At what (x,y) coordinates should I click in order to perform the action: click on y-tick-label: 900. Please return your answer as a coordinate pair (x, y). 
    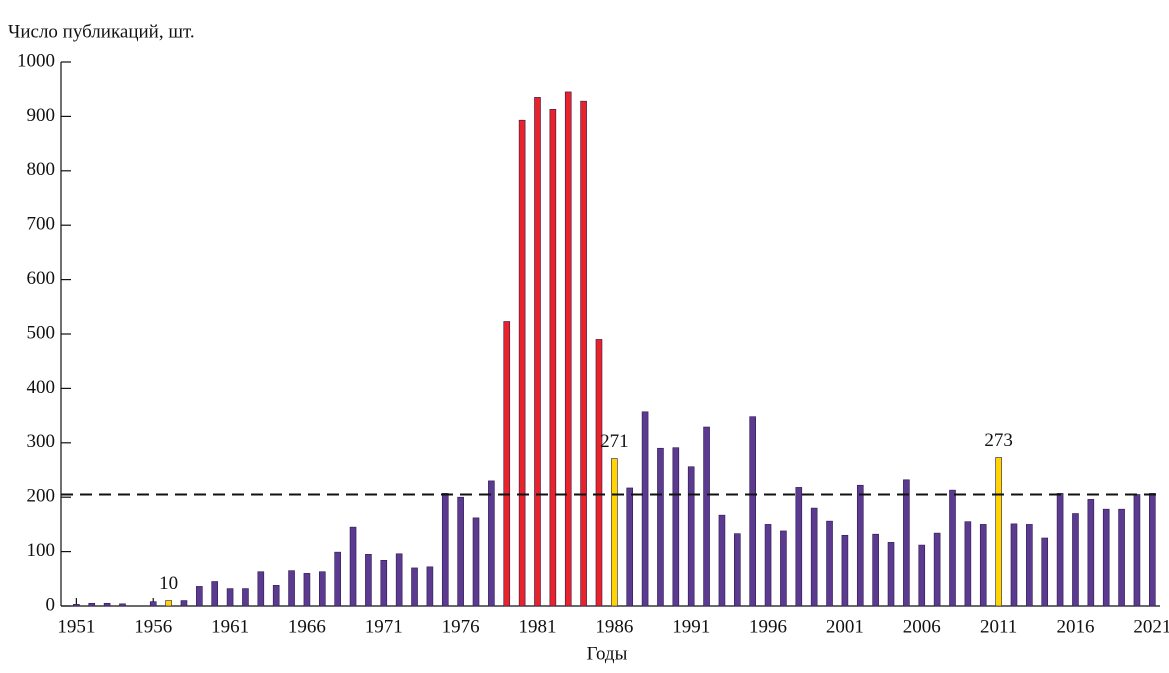
    Looking at the image, I should click on (41, 115).